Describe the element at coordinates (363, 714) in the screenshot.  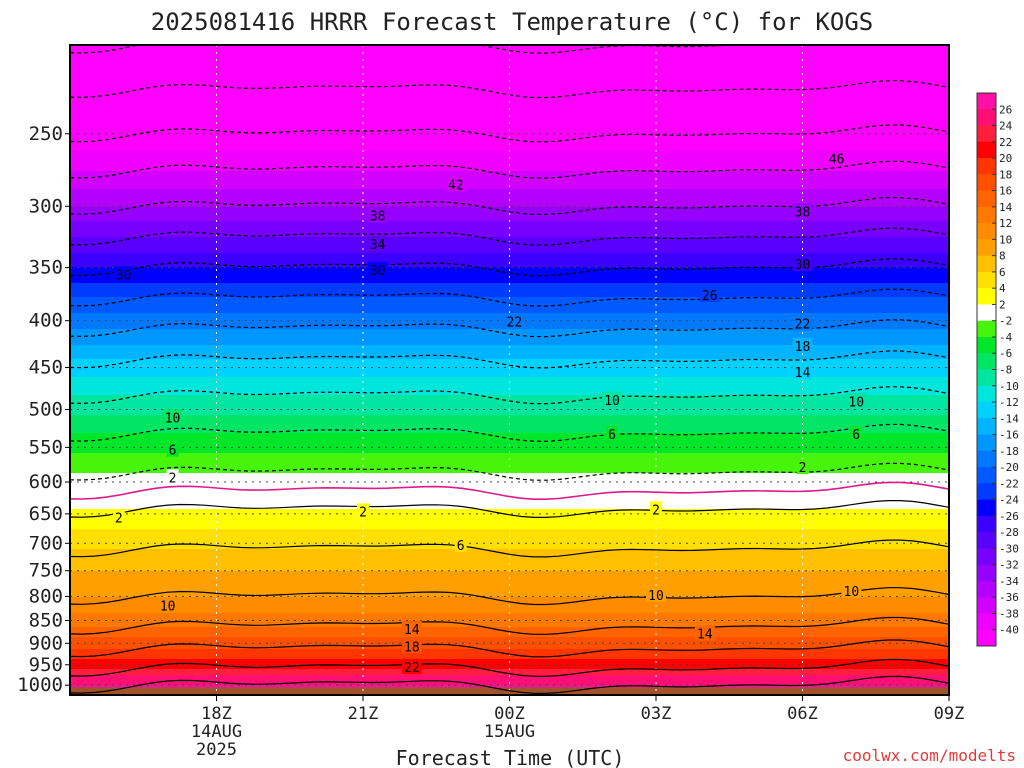
I see `x-tick-label: 21Z` at that location.